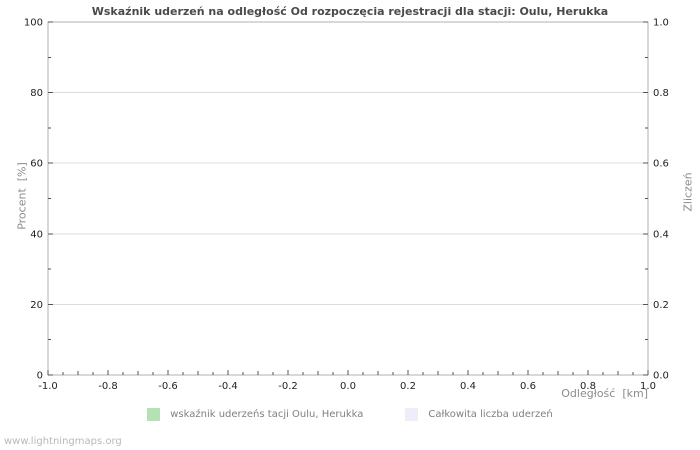  What do you see at coordinates (36, 234) in the screenshot?
I see `svg-text: 40` at bounding box center [36, 234].